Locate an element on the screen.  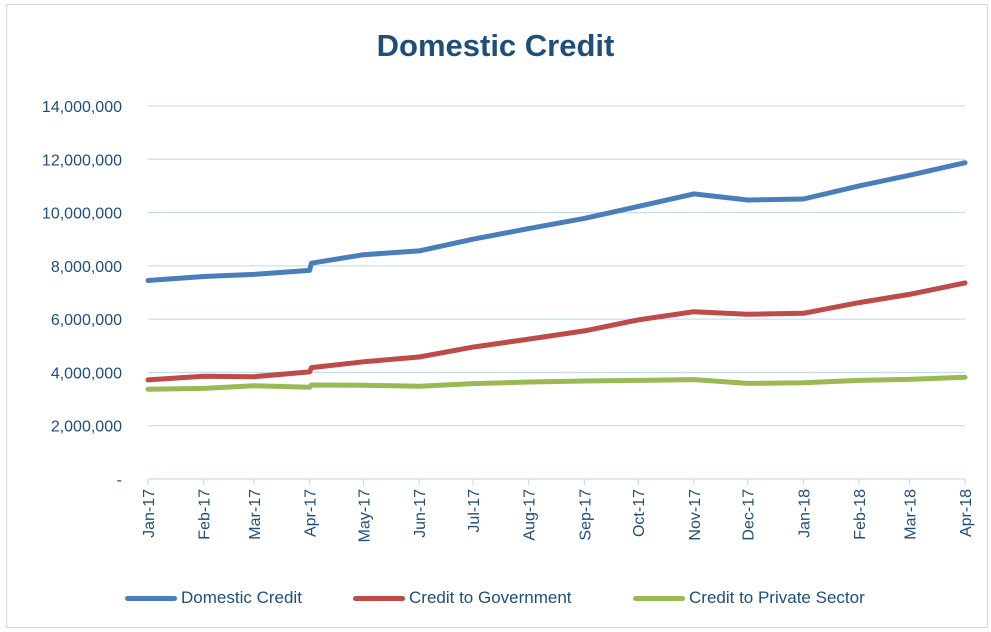
x-tick-label: Aug-17 is located at coordinates (530, 515).